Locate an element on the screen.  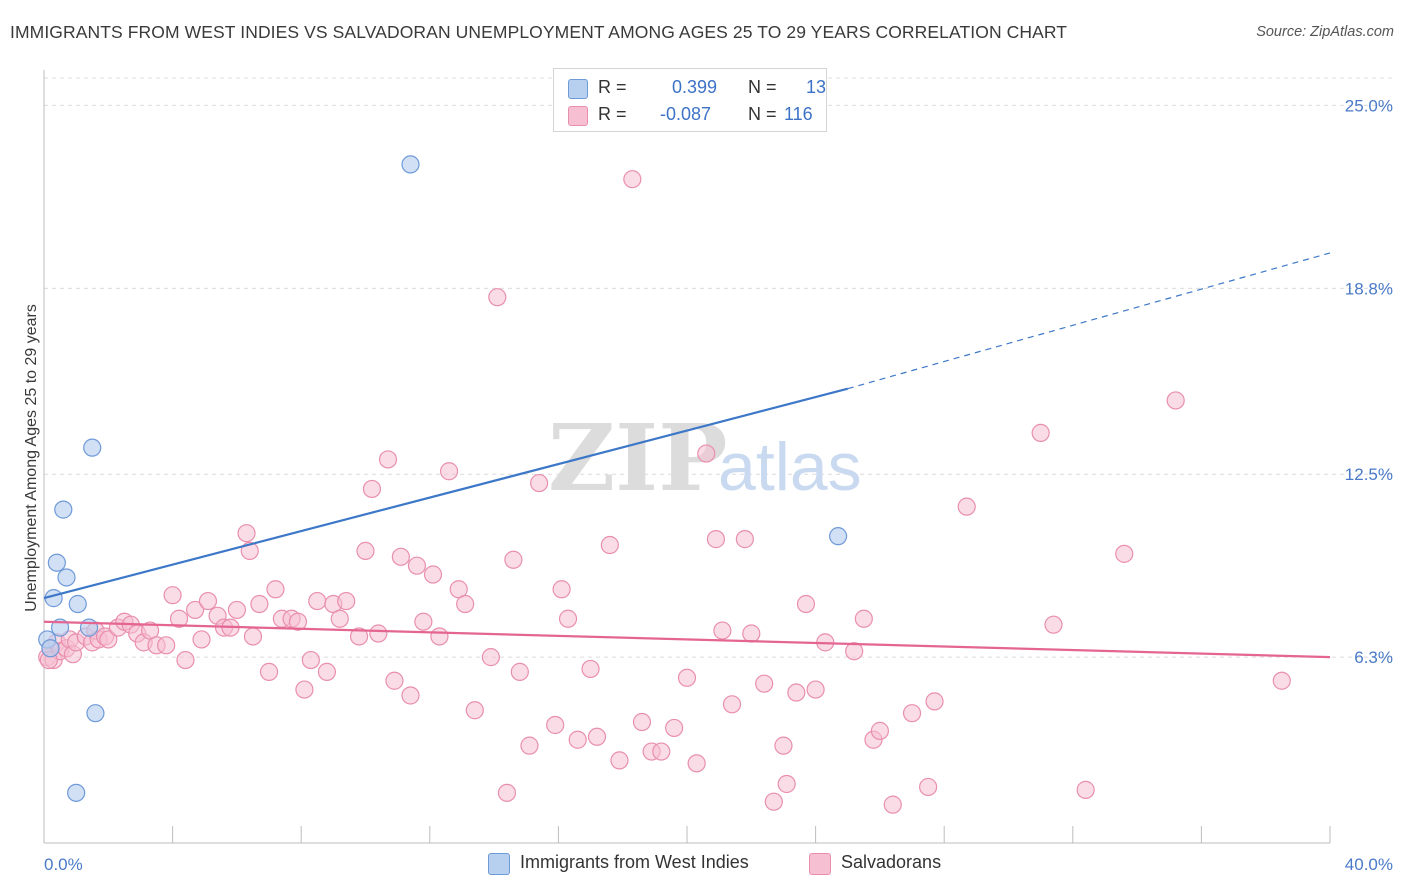
salvadorans-trend-line is located at coordinates (687, 639).